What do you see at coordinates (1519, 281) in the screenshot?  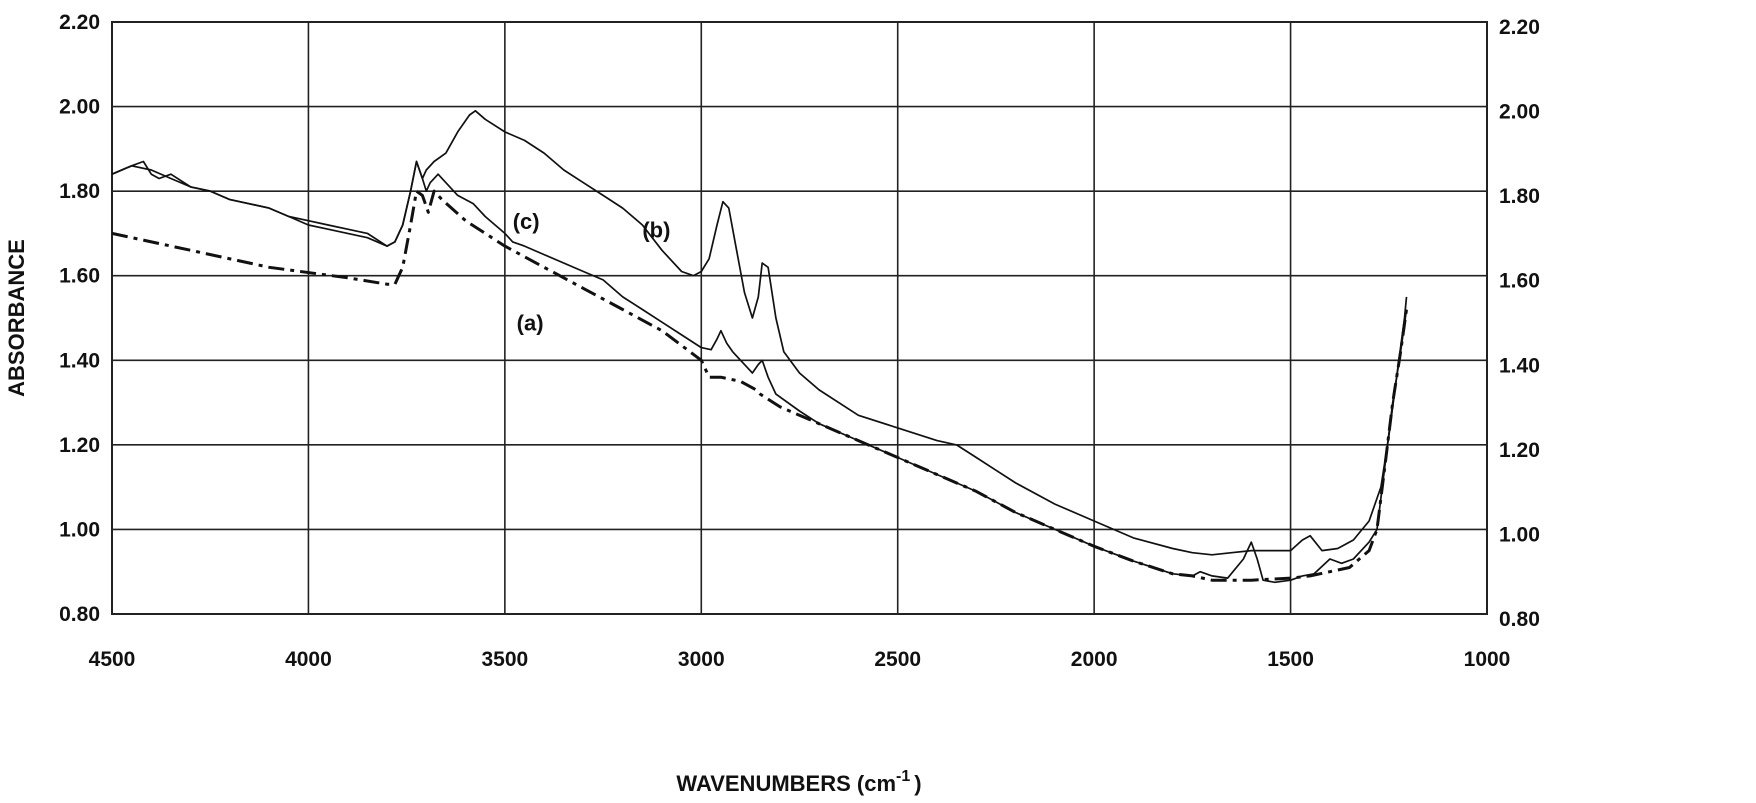 I see `y-tick-label-right: 1.60` at bounding box center [1519, 281].